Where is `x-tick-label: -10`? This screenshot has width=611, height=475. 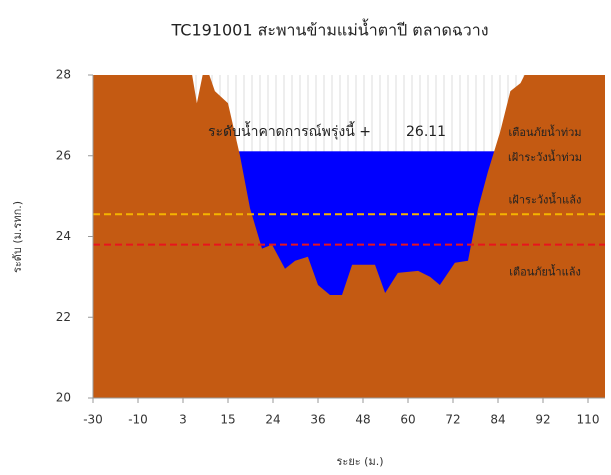
x-tick-label: -10 is located at coordinates (138, 420).